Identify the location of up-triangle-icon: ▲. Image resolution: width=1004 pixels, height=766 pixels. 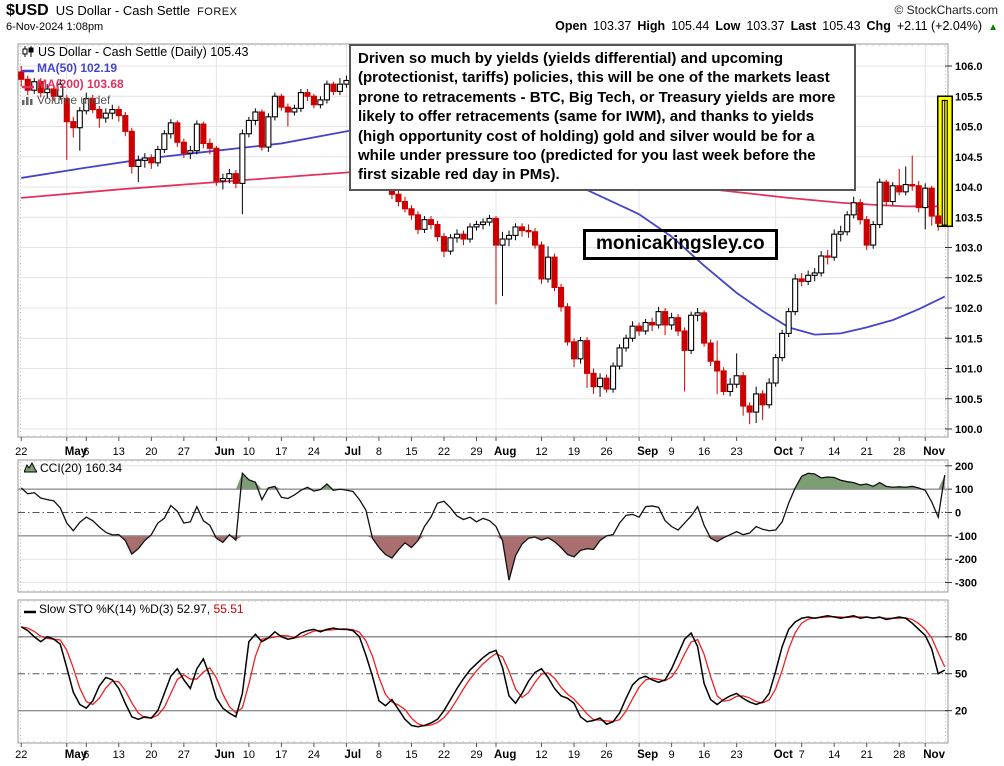
(993, 27).